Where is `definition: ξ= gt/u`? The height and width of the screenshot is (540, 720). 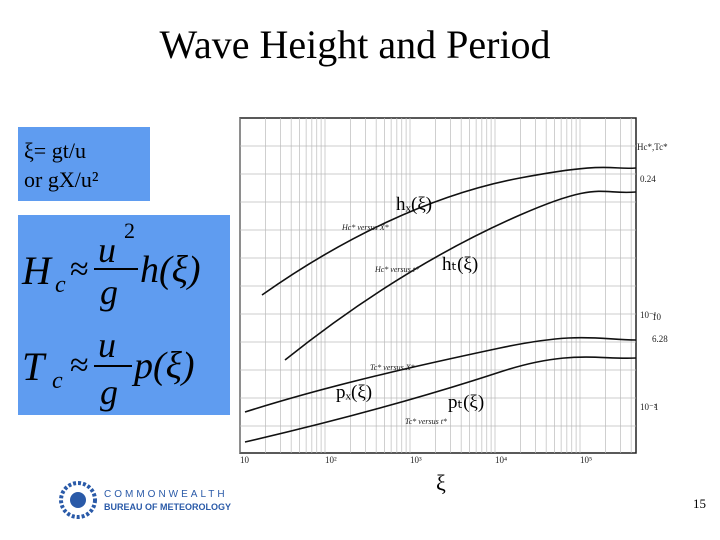 definition: ξ= gt/u is located at coordinates (55, 150).